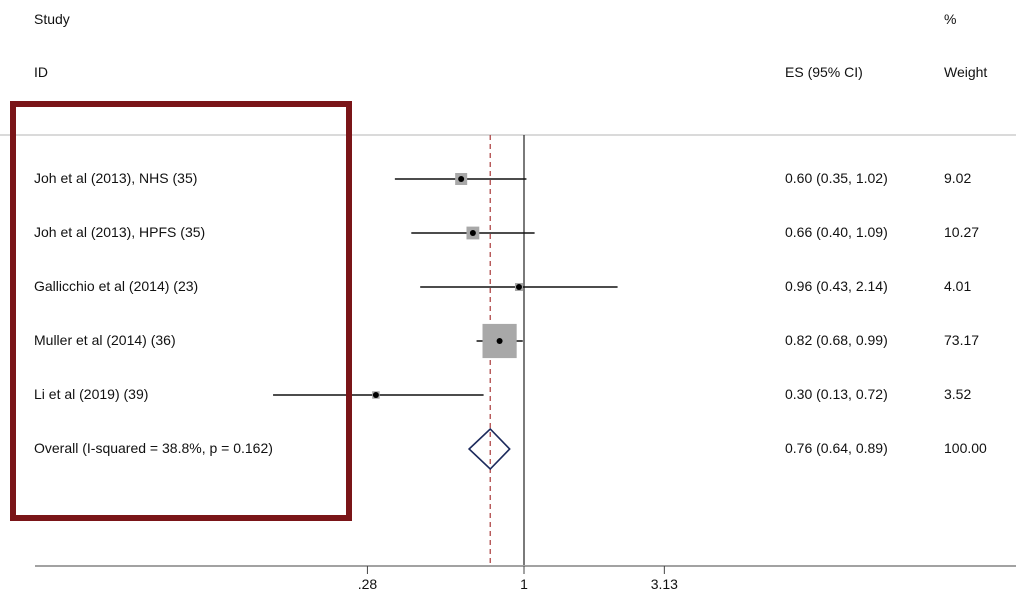  What do you see at coordinates (958, 394) in the screenshot?
I see `study-weight: 3.52` at bounding box center [958, 394].